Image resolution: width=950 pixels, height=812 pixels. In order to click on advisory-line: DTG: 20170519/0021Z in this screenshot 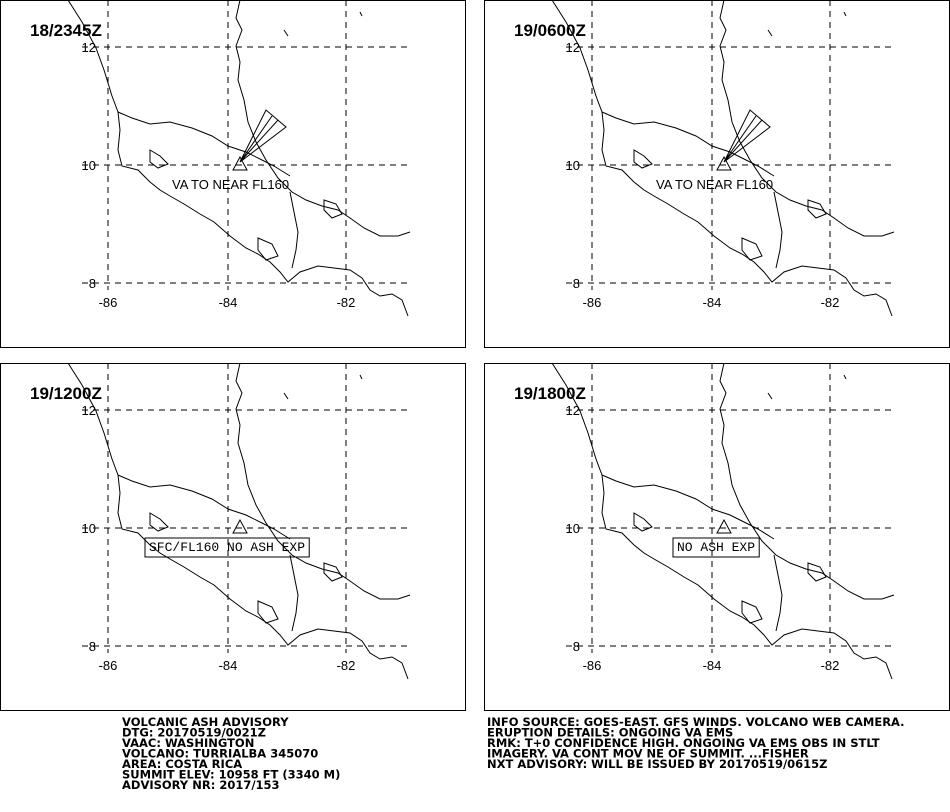, I will do `click(194, 733)`.